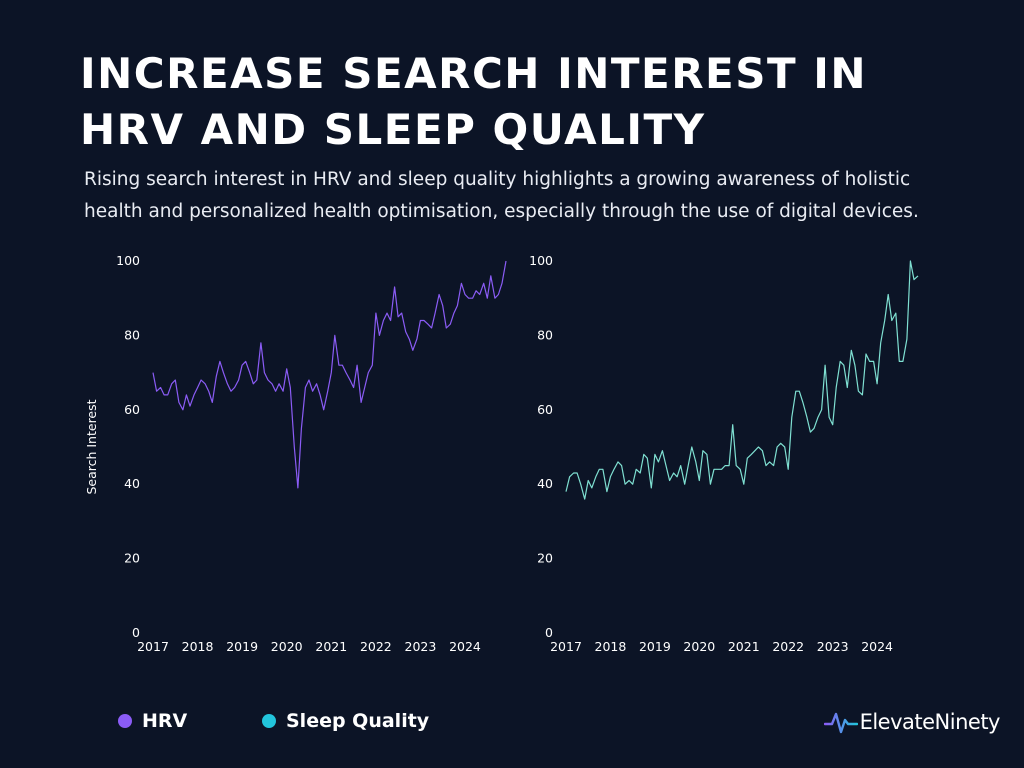  What do you see at coordinates (421, 646) in the screenshot?
I see `x-tick-label: 2023` at bounding box center [421, 646].